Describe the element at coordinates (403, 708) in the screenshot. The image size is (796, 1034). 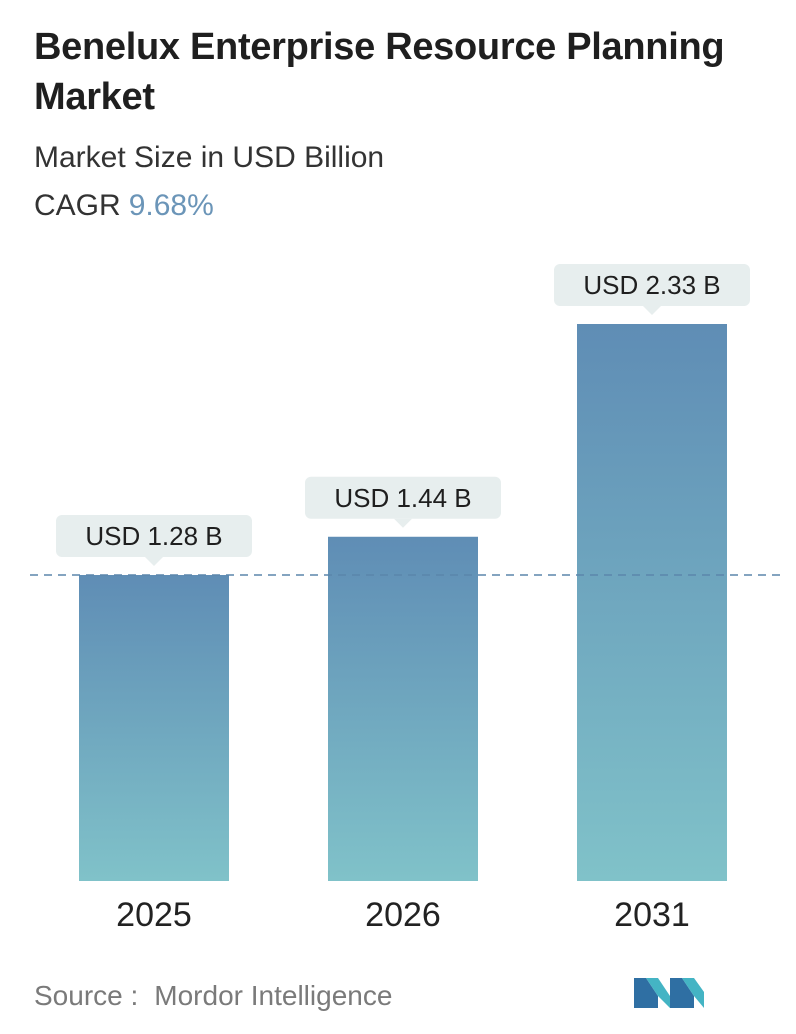
I see `bar-2026` at that location.